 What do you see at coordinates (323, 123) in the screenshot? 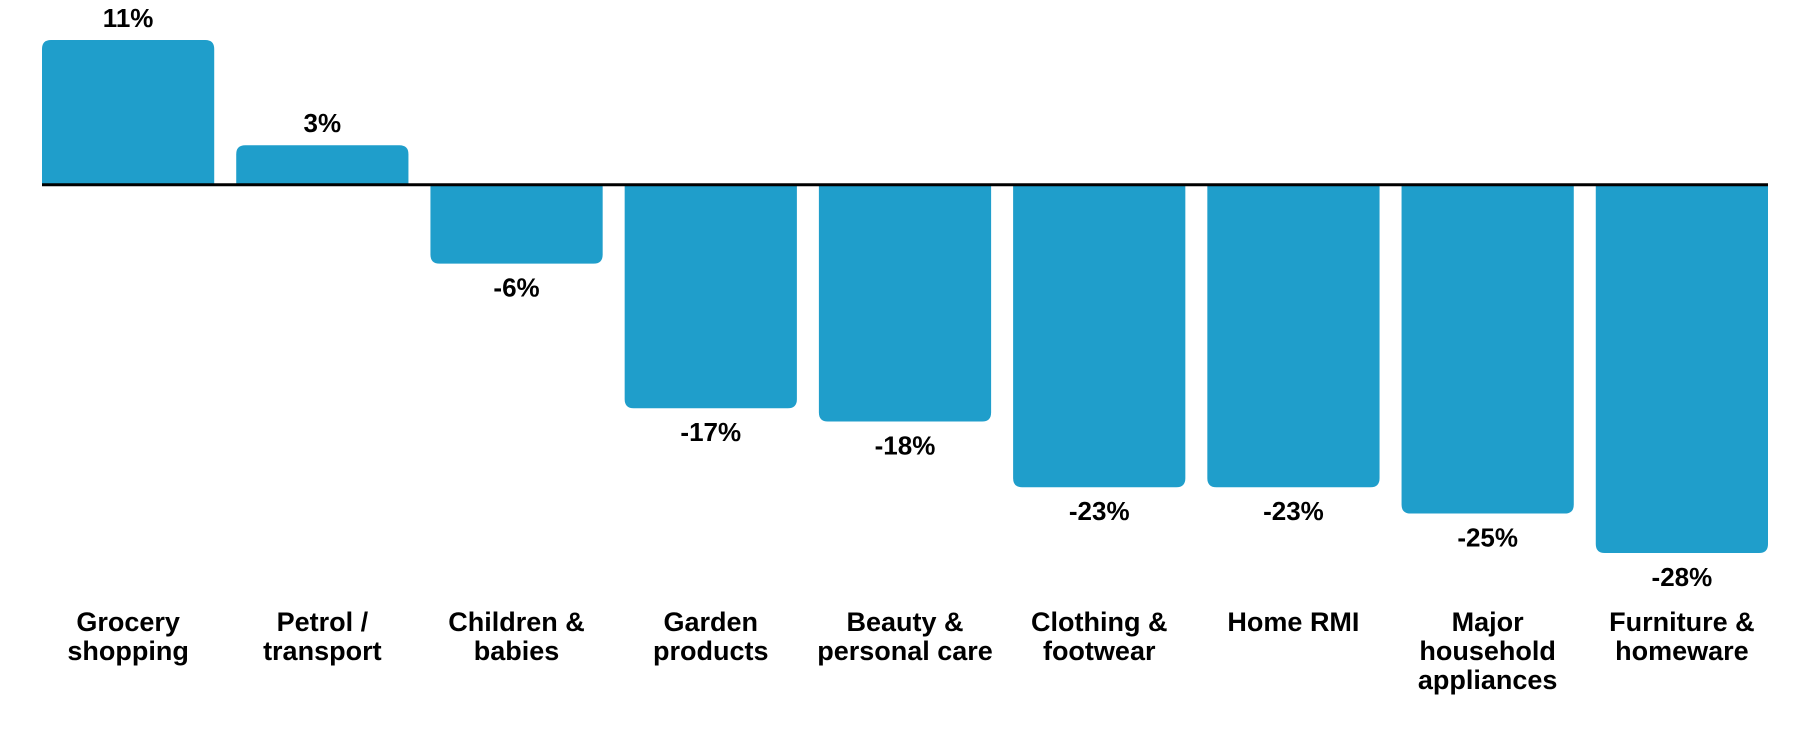
I see `value-label: 3%` at bounding box center [323, 123].